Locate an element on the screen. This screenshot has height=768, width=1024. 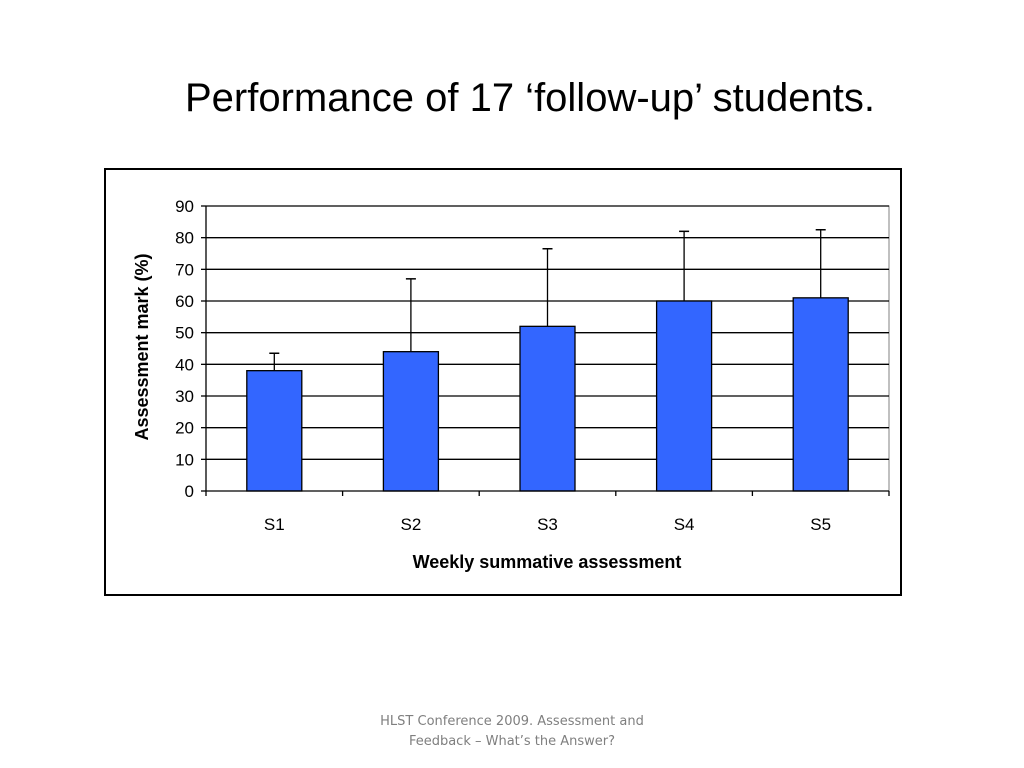
footer-line-1: HLST Conference 2009. Assessment and is located at coordinates (512, 721).